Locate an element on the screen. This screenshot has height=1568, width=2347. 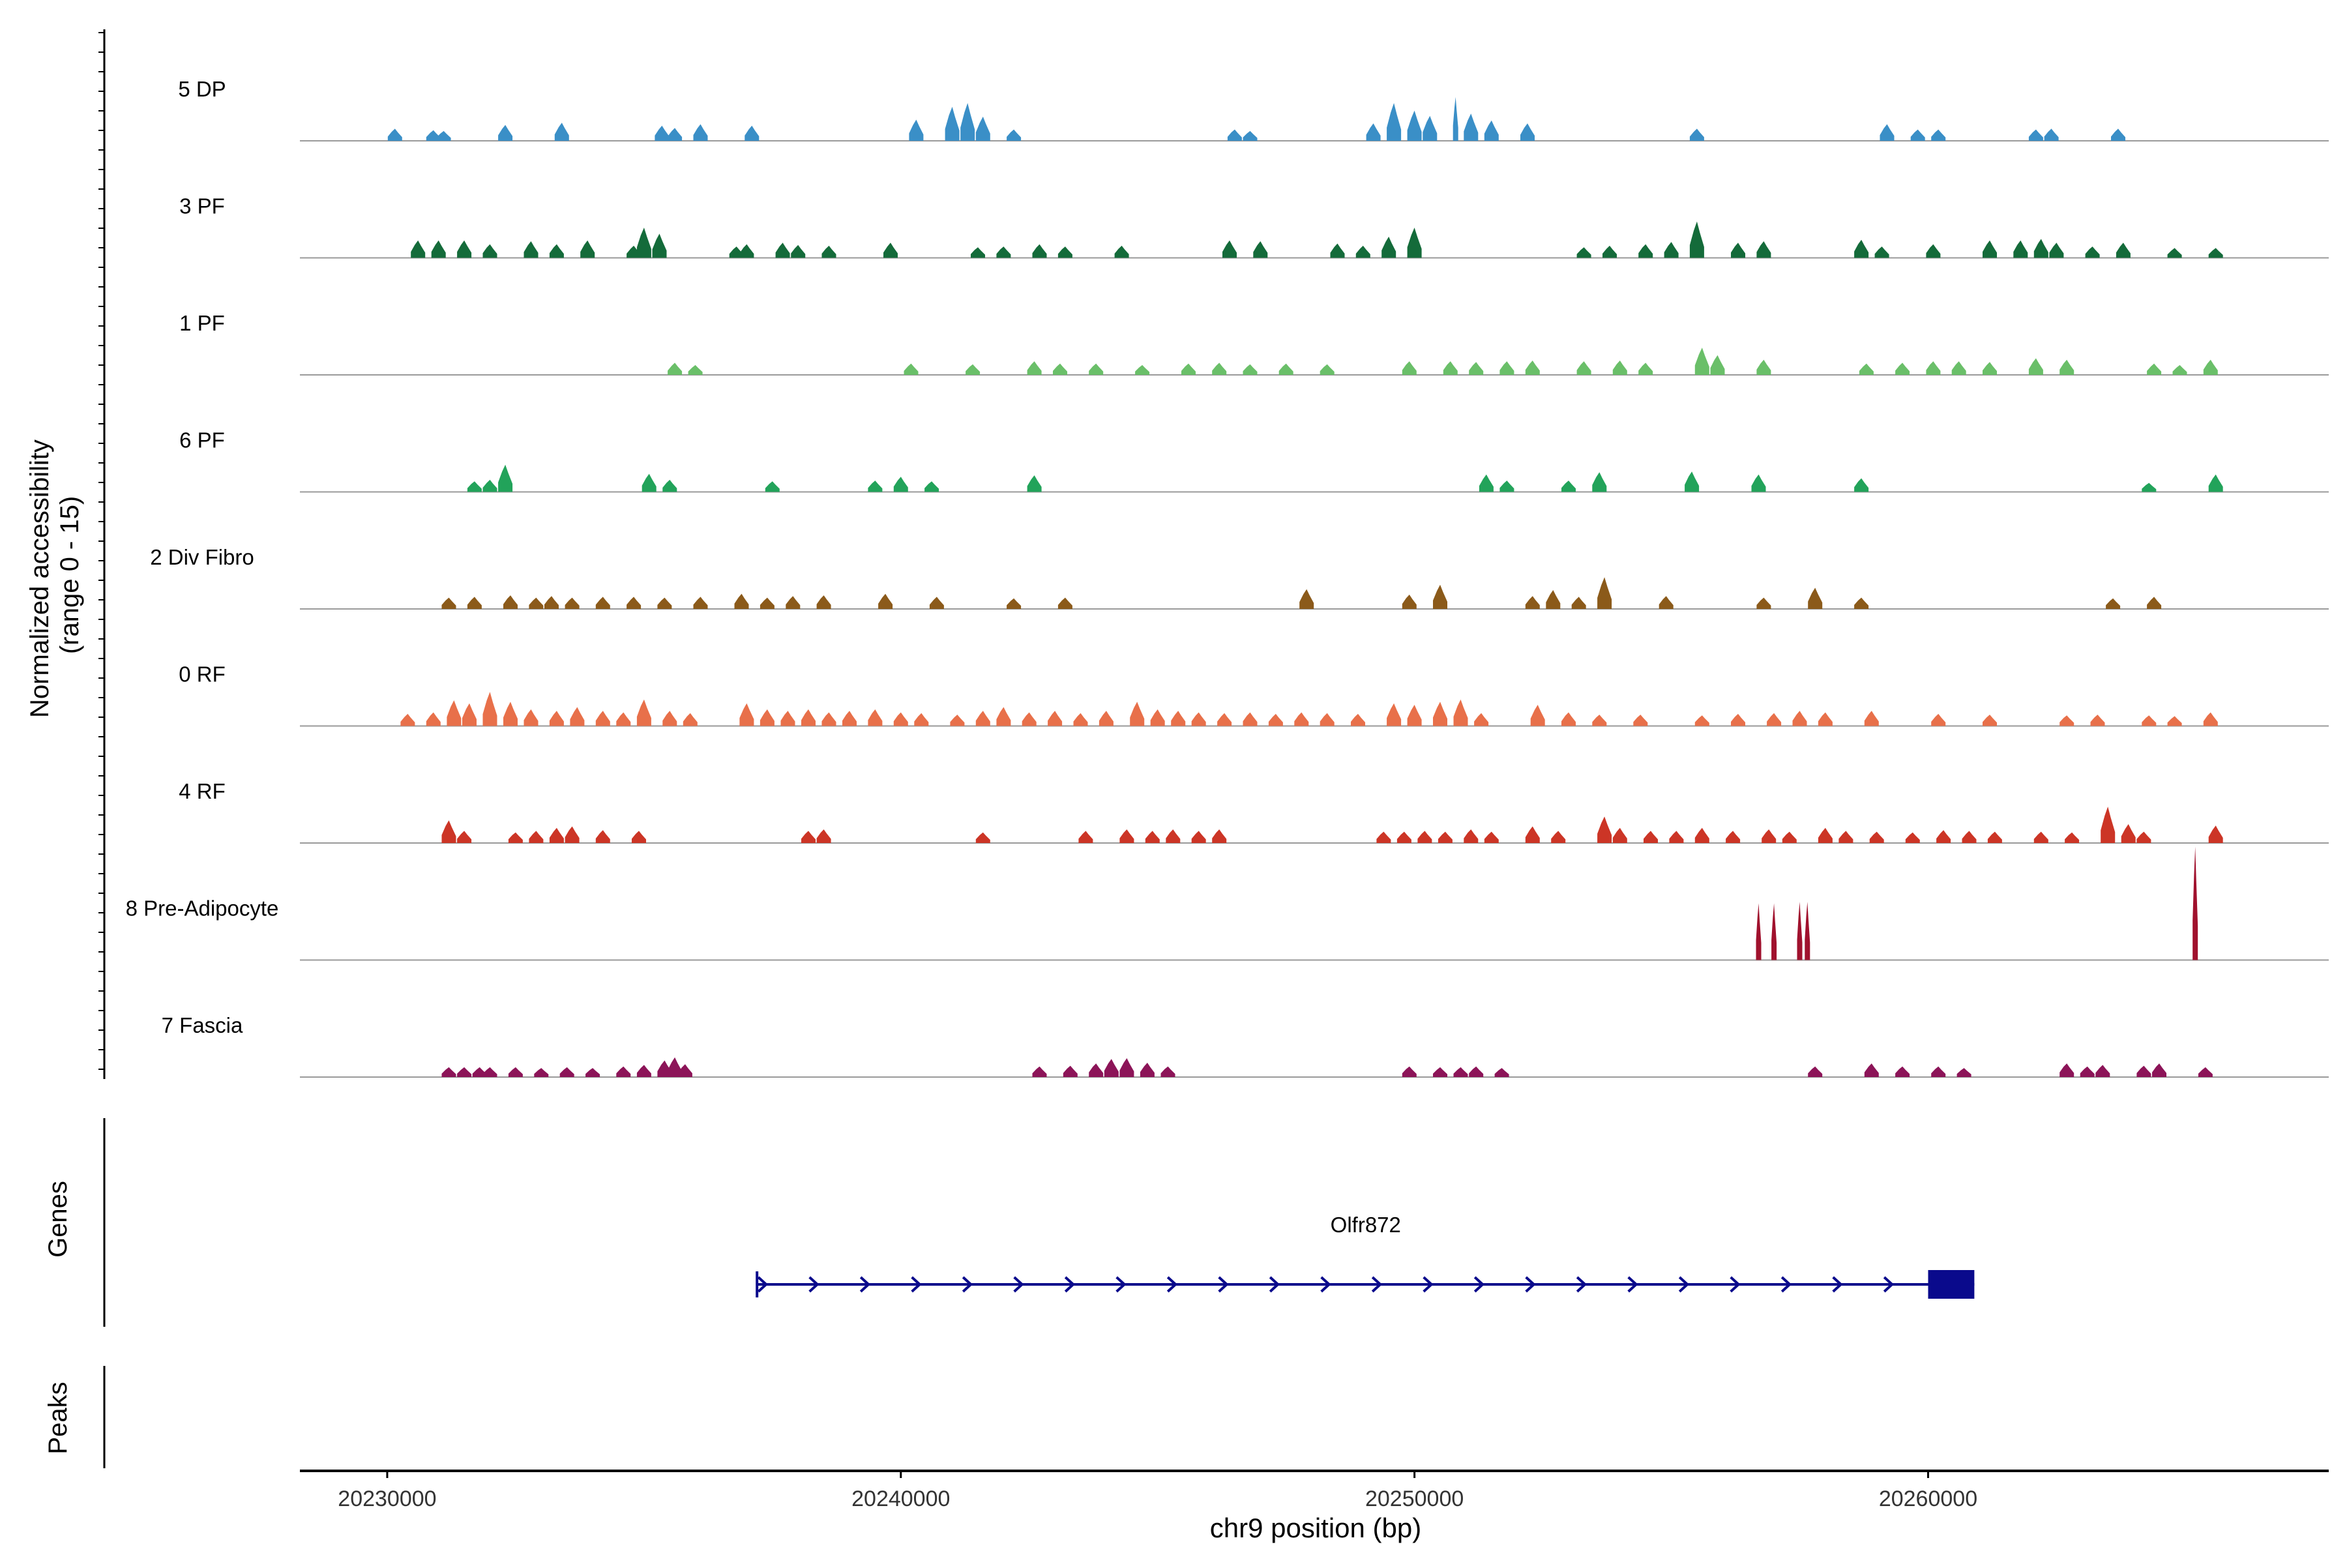
track-label: 1 PF is located at coordinates (202, 323).